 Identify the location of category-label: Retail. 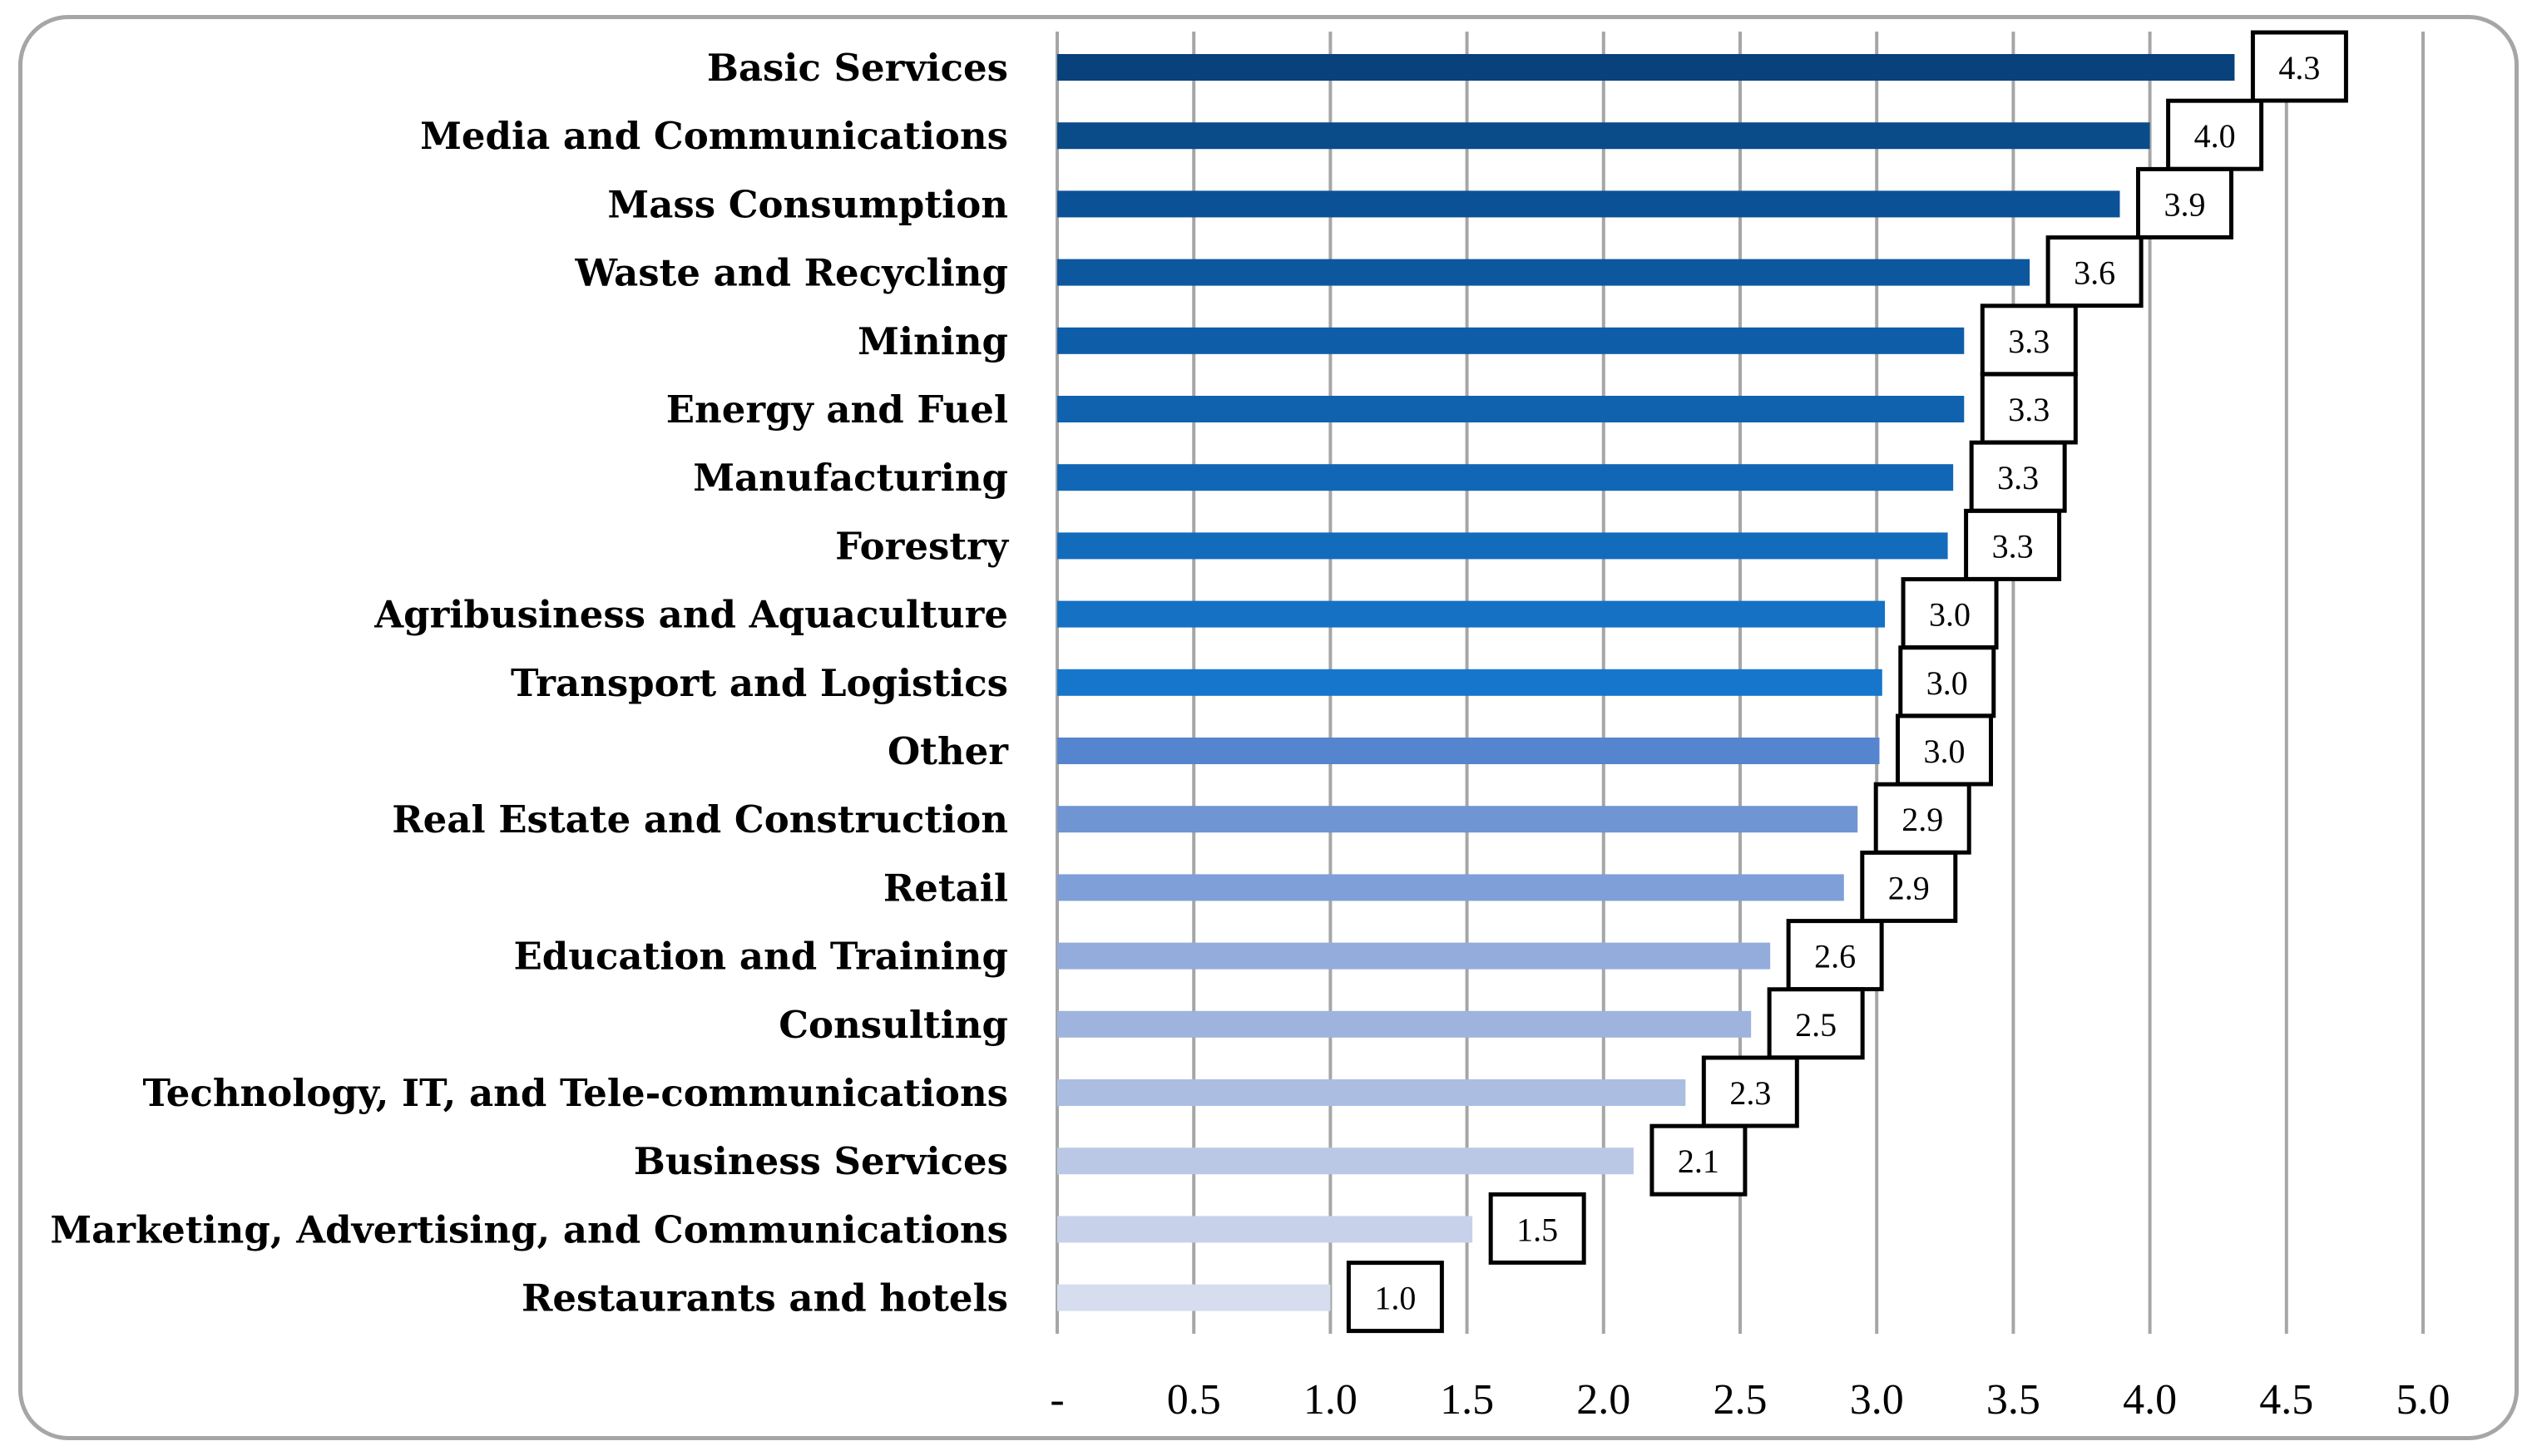
(945, 888).